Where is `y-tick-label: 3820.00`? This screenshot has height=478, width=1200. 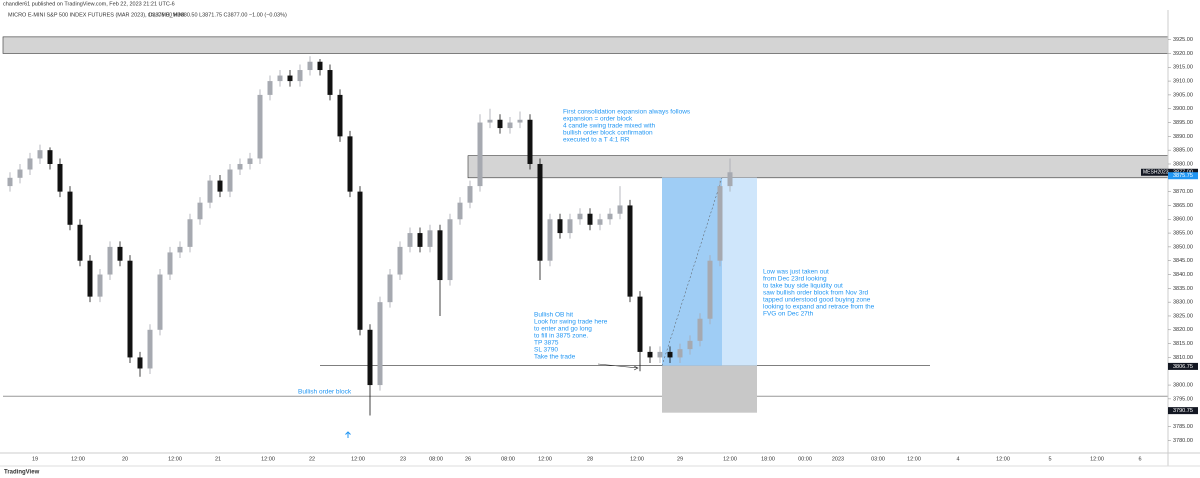 y-tick-label: 3820.00 is located at coordinates (1183, 330).